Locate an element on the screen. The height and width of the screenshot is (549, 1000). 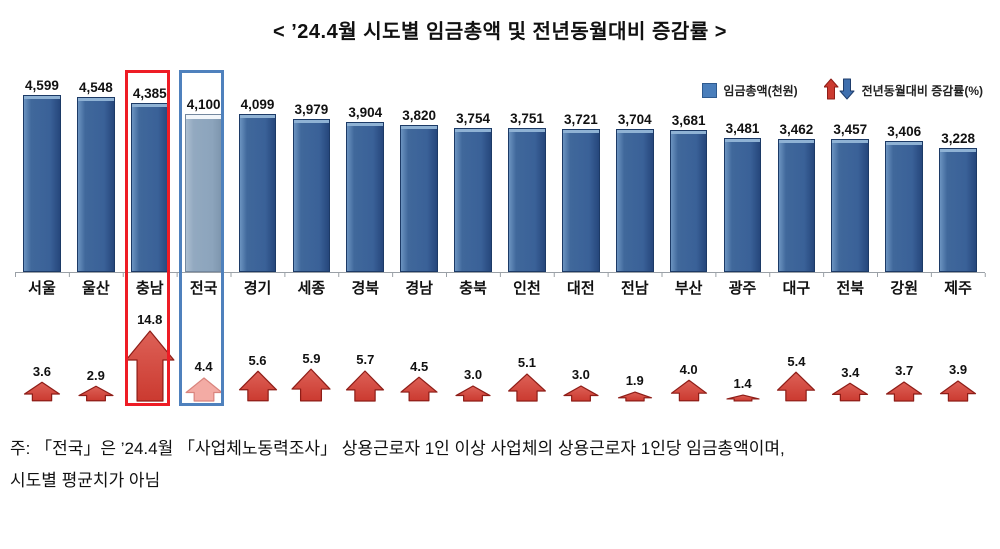
rate-value-label: 1.4 is located at coordinates (742, 384).